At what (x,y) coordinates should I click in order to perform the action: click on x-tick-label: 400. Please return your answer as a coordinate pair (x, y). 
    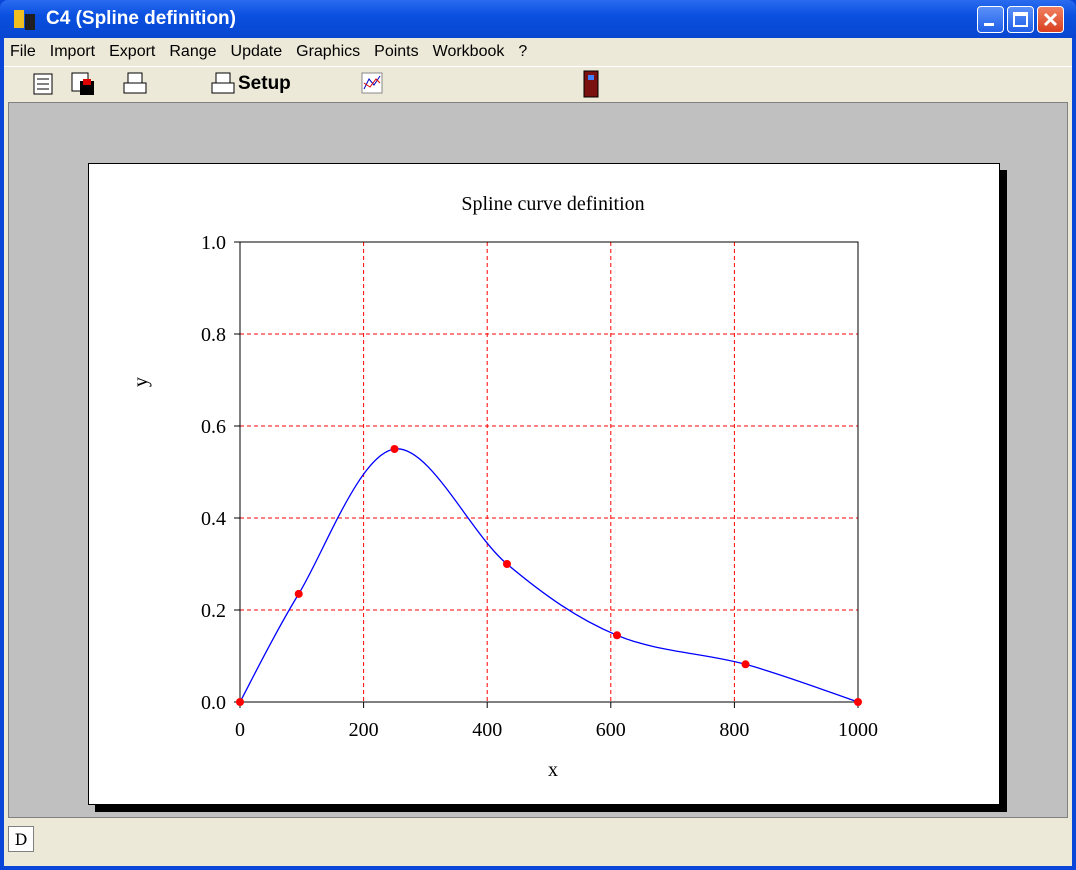
    Looking at the image, I should click on (487, 730).